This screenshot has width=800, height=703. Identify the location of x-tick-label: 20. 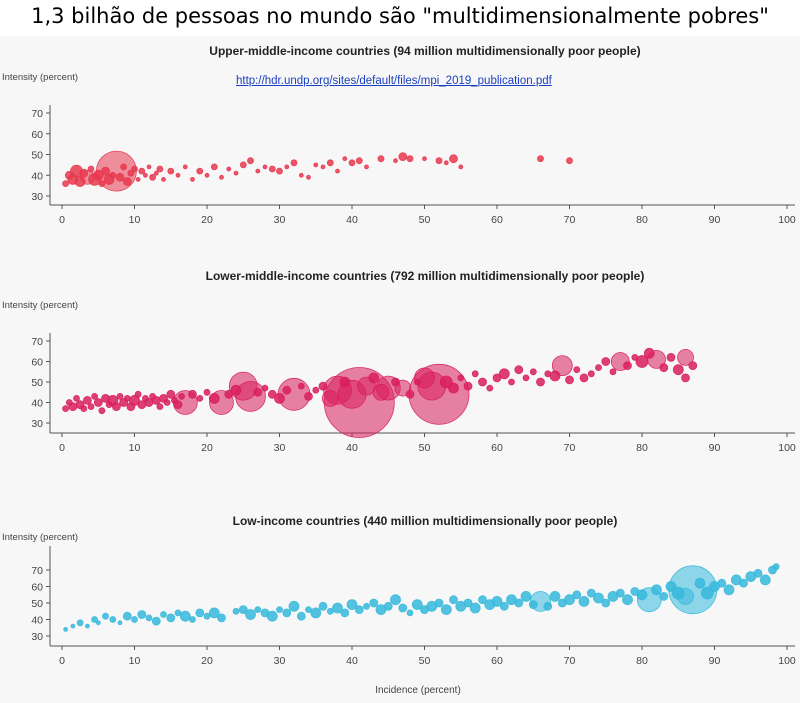
(207, 448).